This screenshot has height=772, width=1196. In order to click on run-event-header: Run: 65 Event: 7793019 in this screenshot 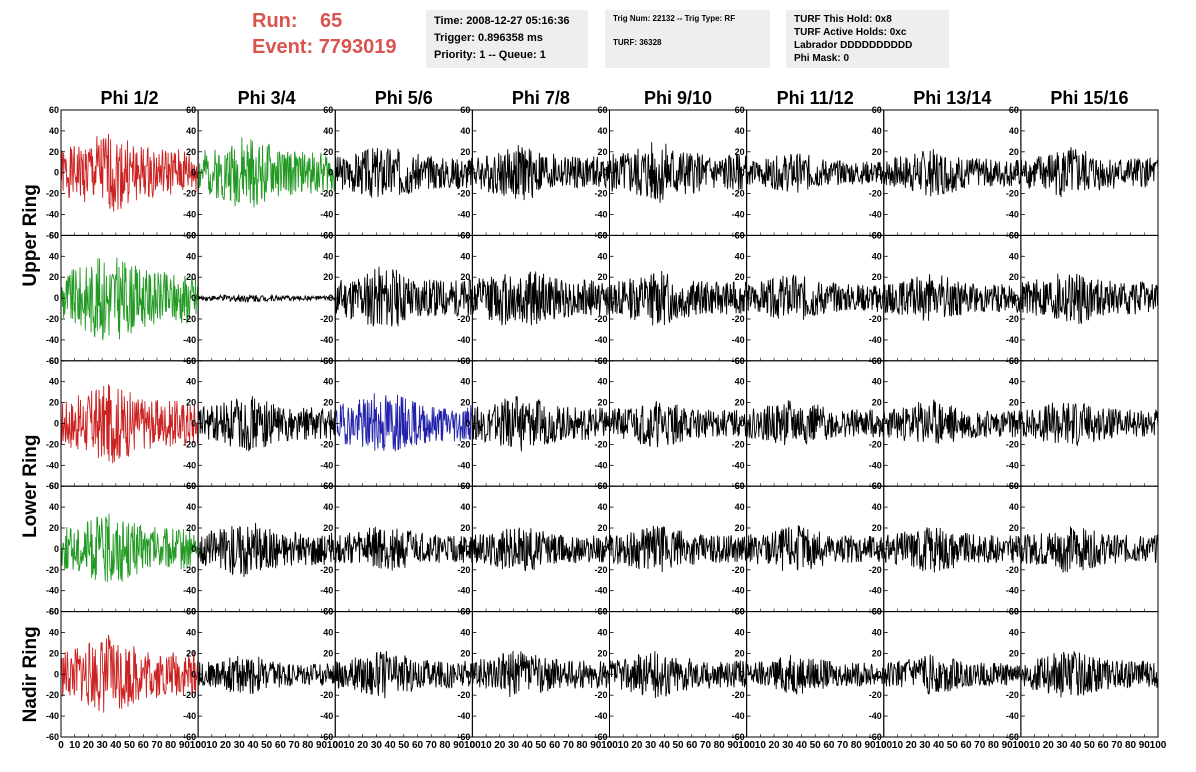, I will do `click(324, 34)`.